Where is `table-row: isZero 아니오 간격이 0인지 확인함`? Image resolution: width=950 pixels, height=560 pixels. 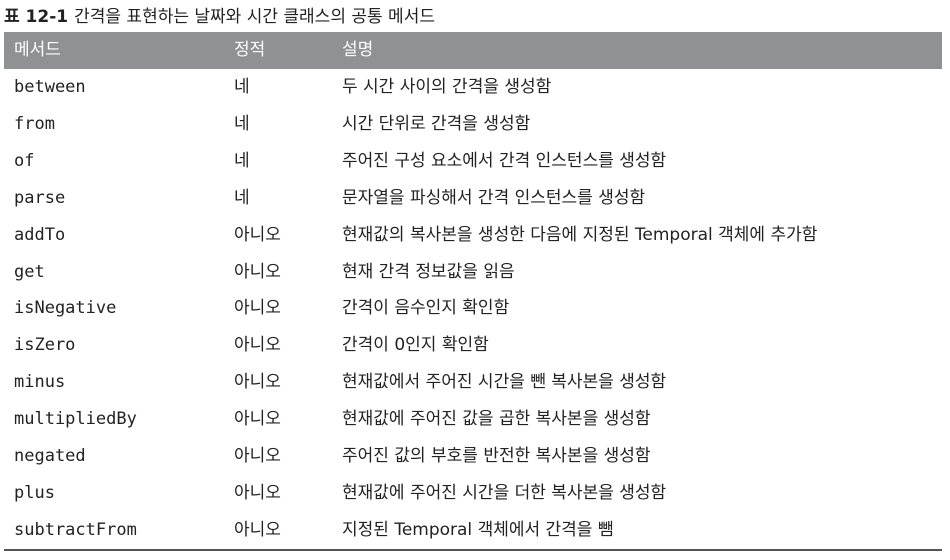 table-row: isZero 아니오 간격이 0인지 확인함 is located at coordinates (473, 345).